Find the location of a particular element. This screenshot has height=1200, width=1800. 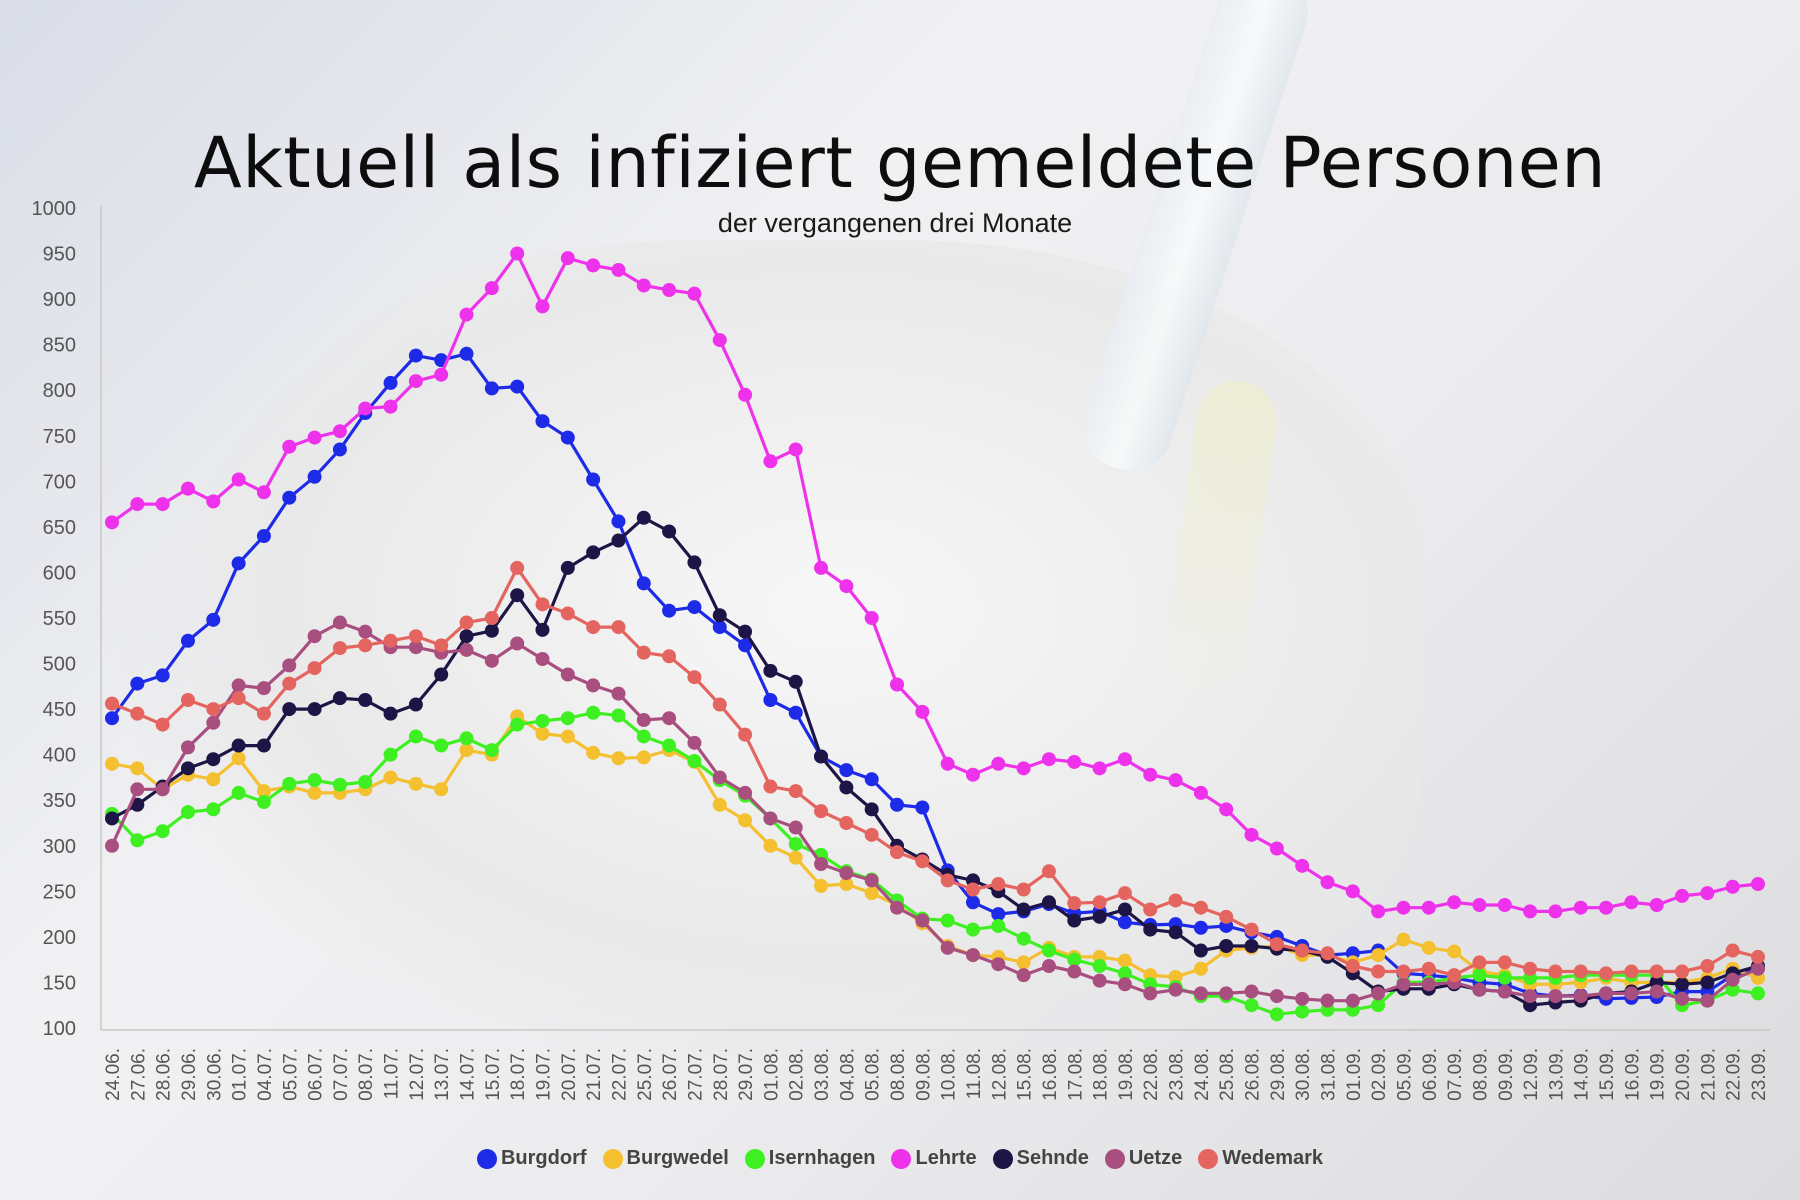

y-tick-label: 950 is located at coordinates (59, 255).